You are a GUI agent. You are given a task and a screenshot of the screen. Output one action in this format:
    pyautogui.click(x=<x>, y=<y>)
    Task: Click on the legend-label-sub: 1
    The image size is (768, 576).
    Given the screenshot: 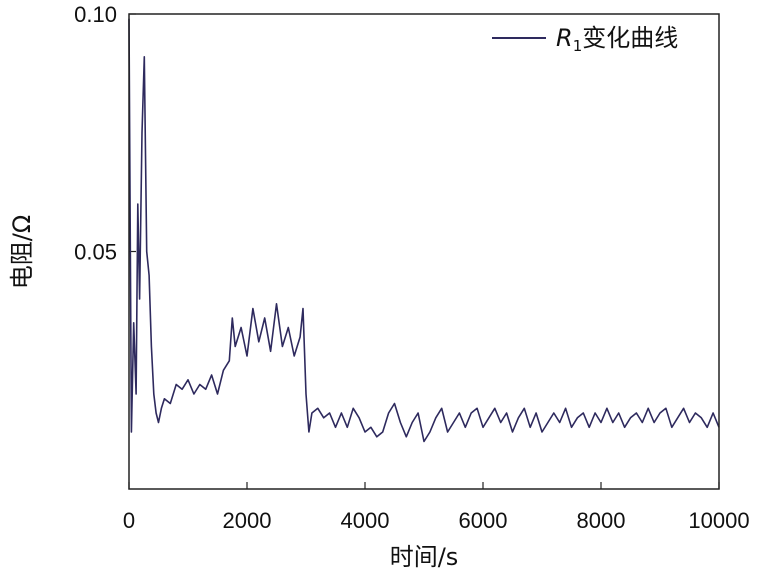 What is the action you would take?
    pyautogui.click(x=578, y=46)
    